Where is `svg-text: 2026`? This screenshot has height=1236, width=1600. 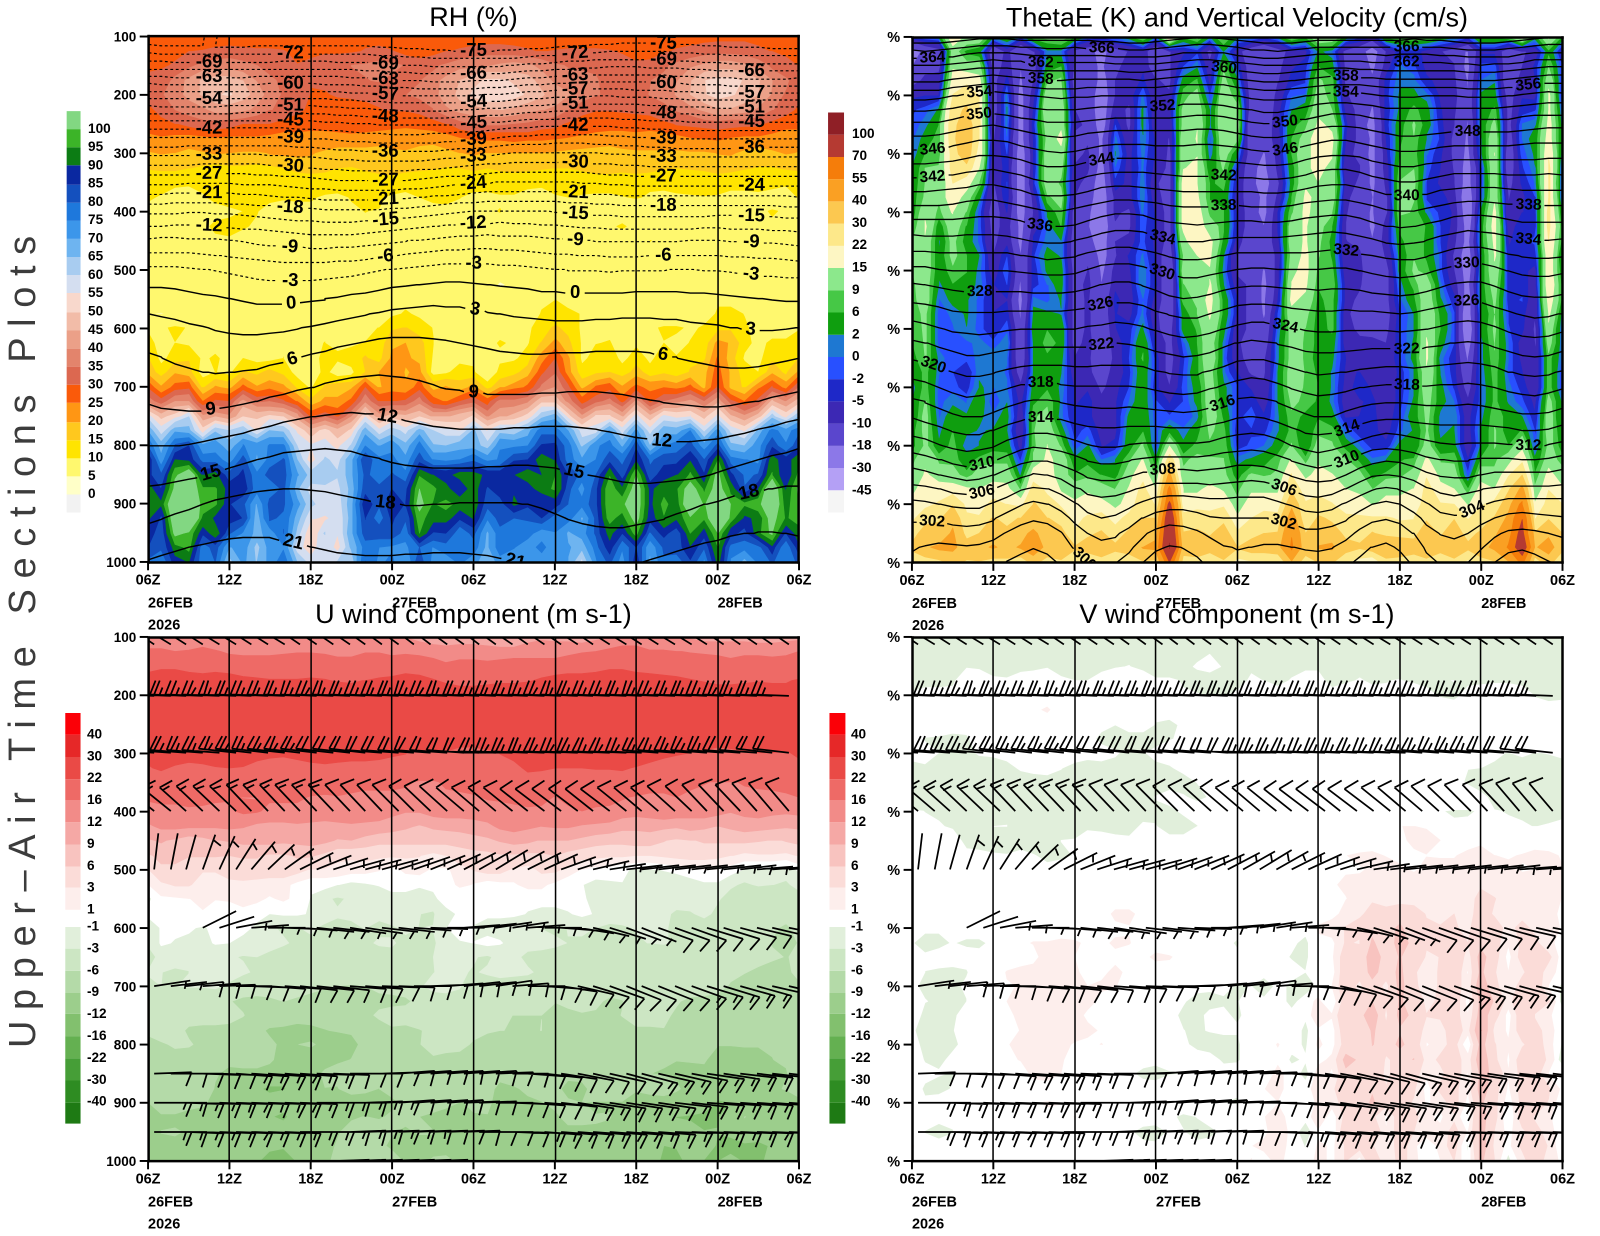 svg-text: 2026 is located at coordinates (928, 1224).